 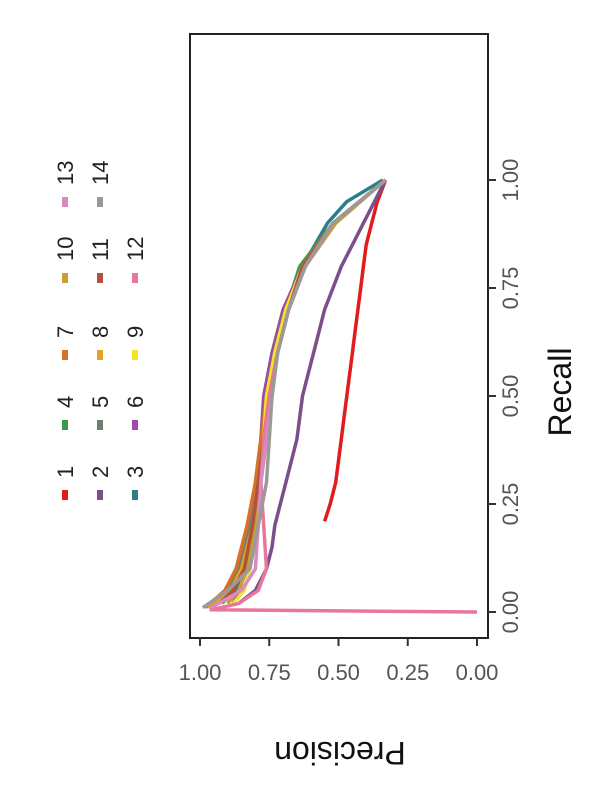 I want to click on x-tick-label: 1.00, so click(x=510, y=180).